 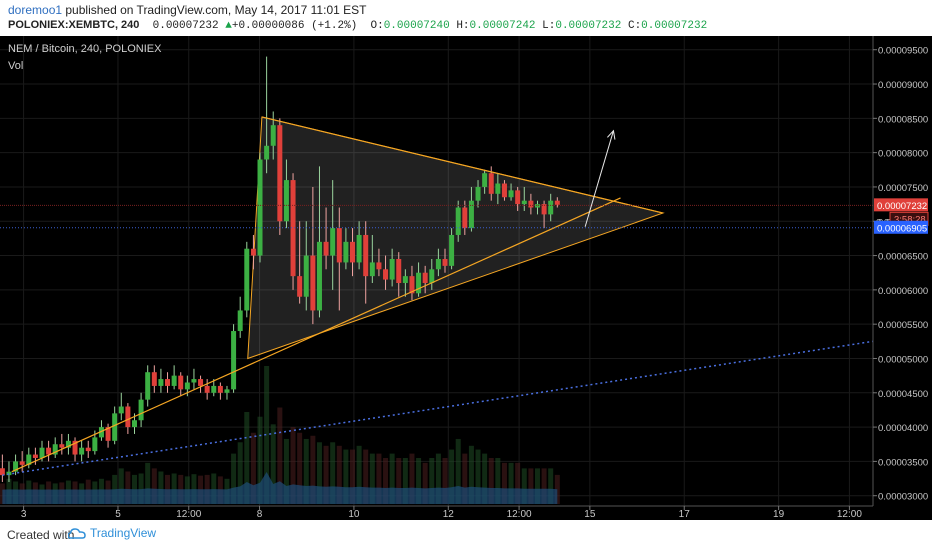 I want to click on tradingview-logo: TradingView, so click(x=112, y=533).